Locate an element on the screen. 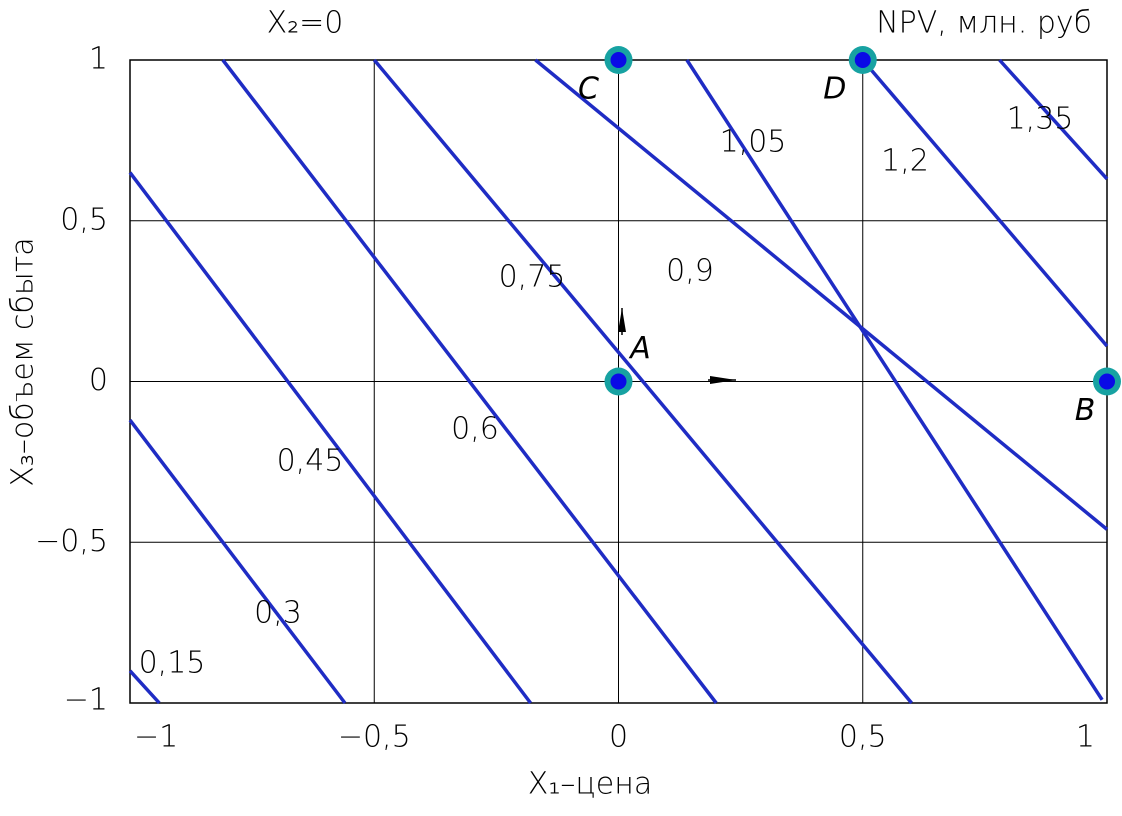  contour-label: 1,05 is located at coordinates (753, 142).